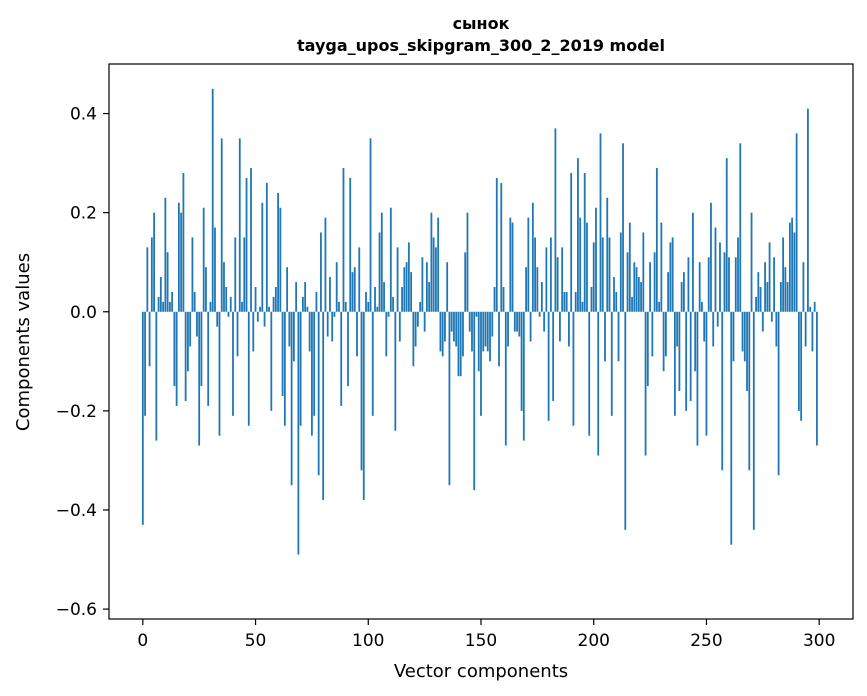 The width and height of the screenshot is (867, 696). What do you see at coordinates (368, 641) in the screenshot?
I see `x-tick-label: 100` at bounding box center [368, 641].